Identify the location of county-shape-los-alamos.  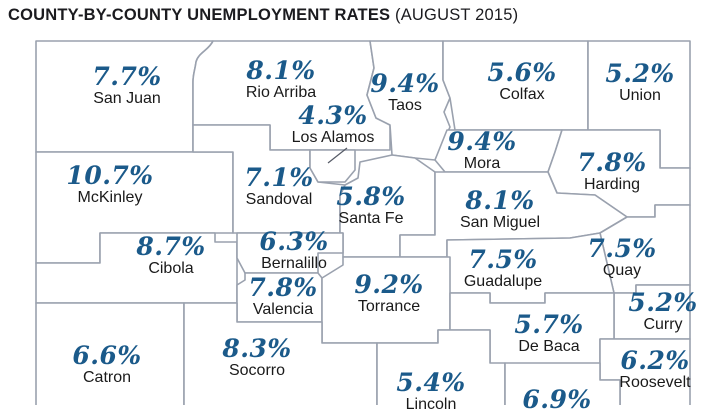
(332, 166).